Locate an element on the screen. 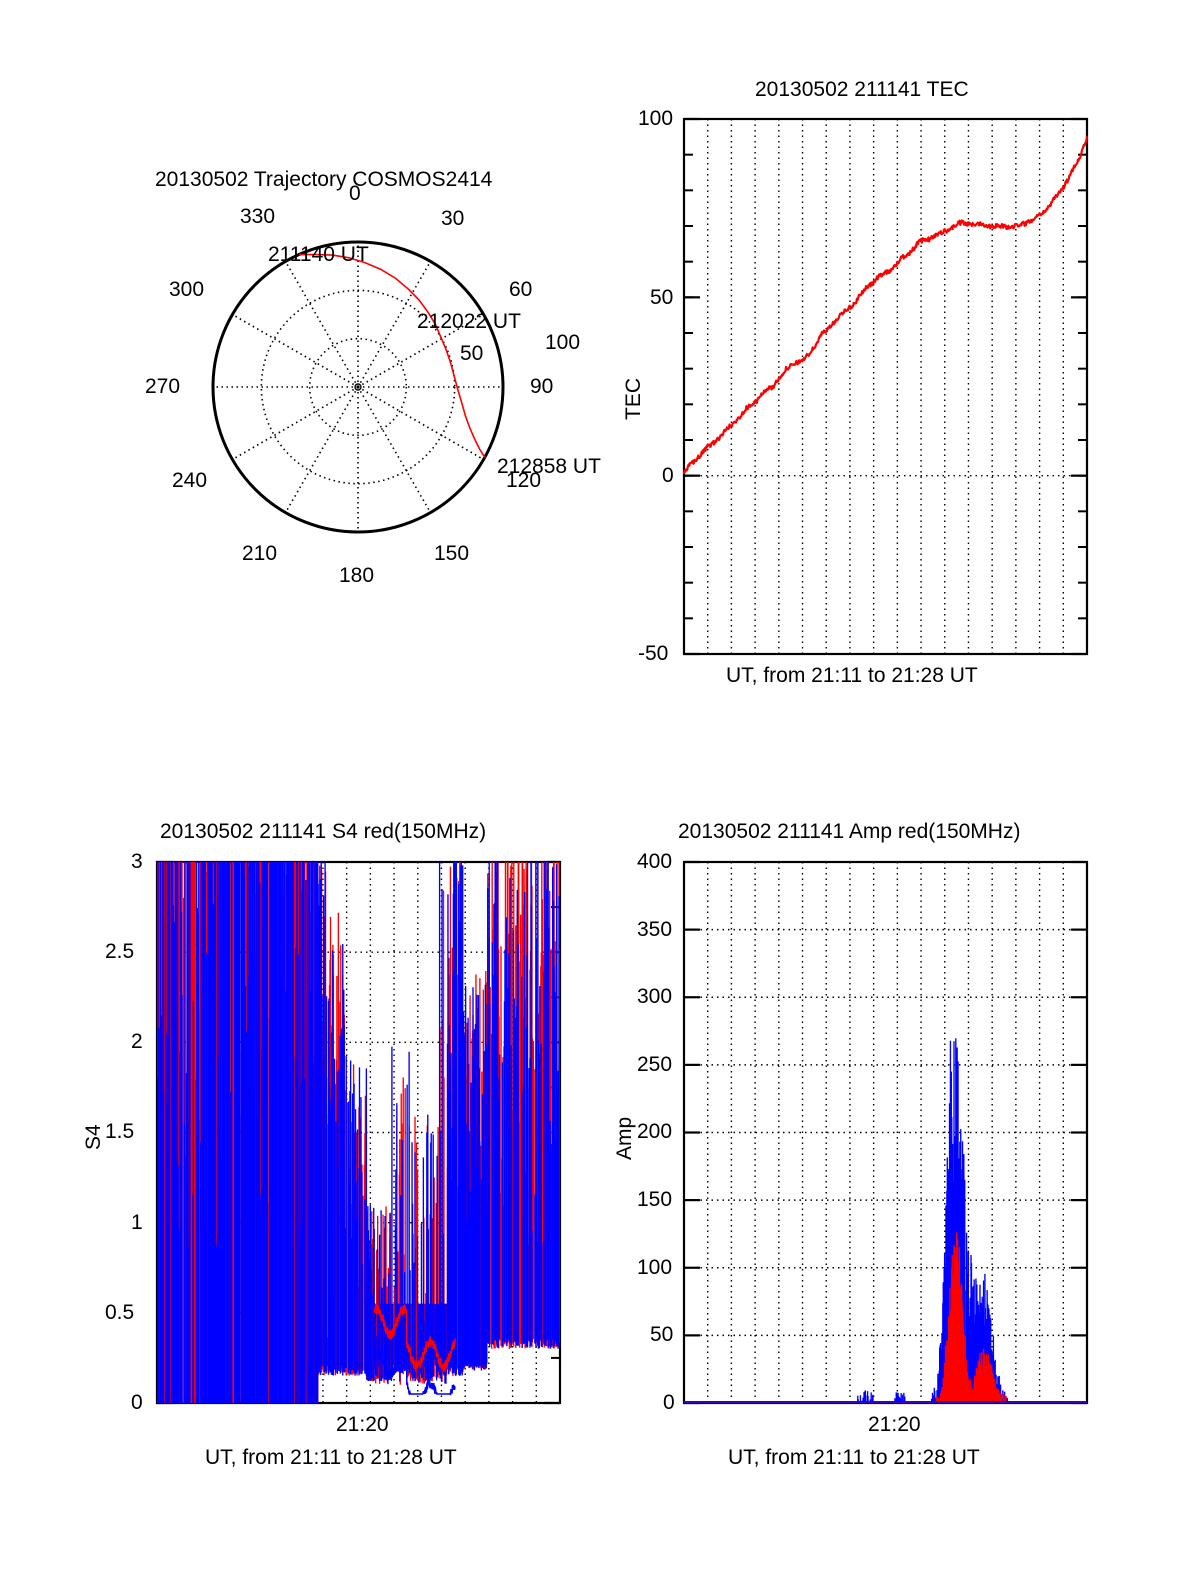 Image resolution: width=1200 pixels, height=1575 pixels. tec-y-axis-label: TEC is located at coordinates (633, 399).